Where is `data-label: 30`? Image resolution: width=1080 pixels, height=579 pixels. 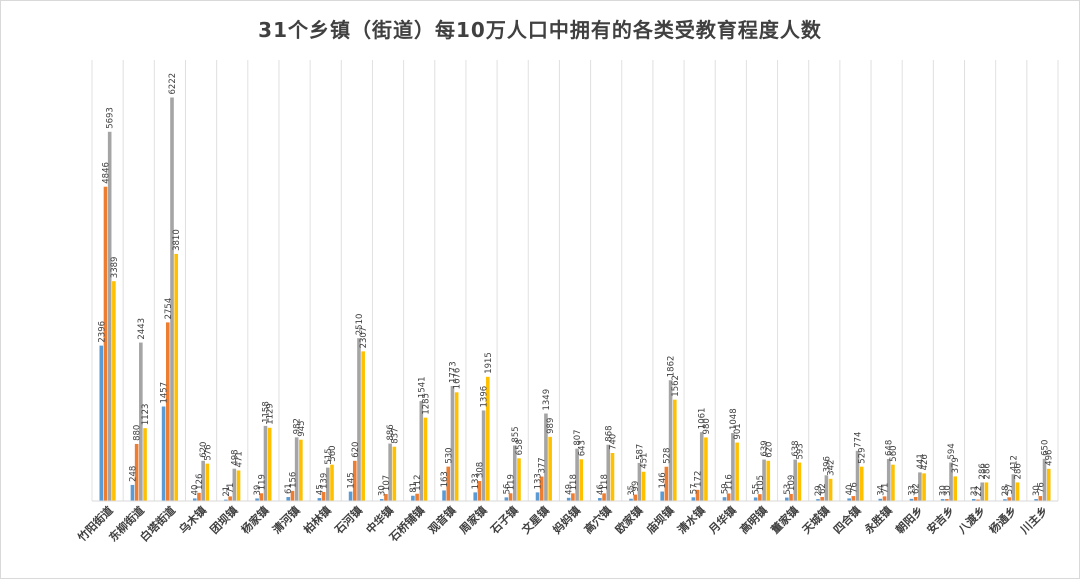 data-label: 30 is located at coordinates (948, 490).